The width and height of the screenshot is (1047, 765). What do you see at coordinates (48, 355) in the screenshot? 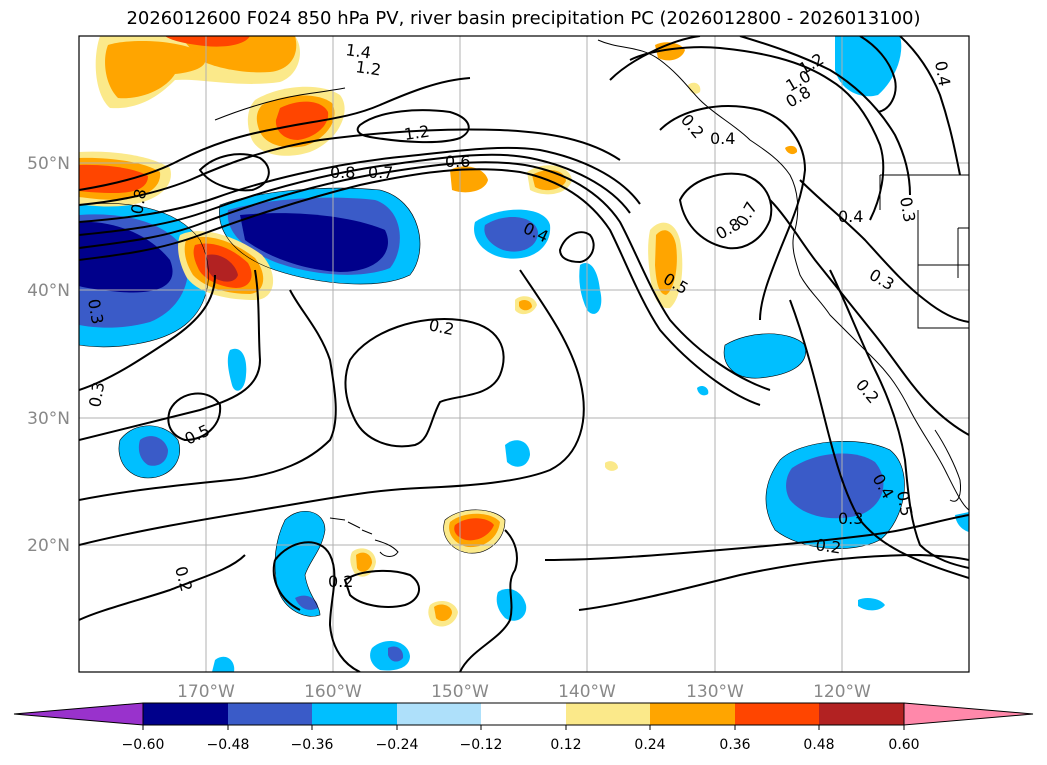
I see `latitude-labels: 50°N 40°N 30°N 20°N` at bounding box center [48, 355].